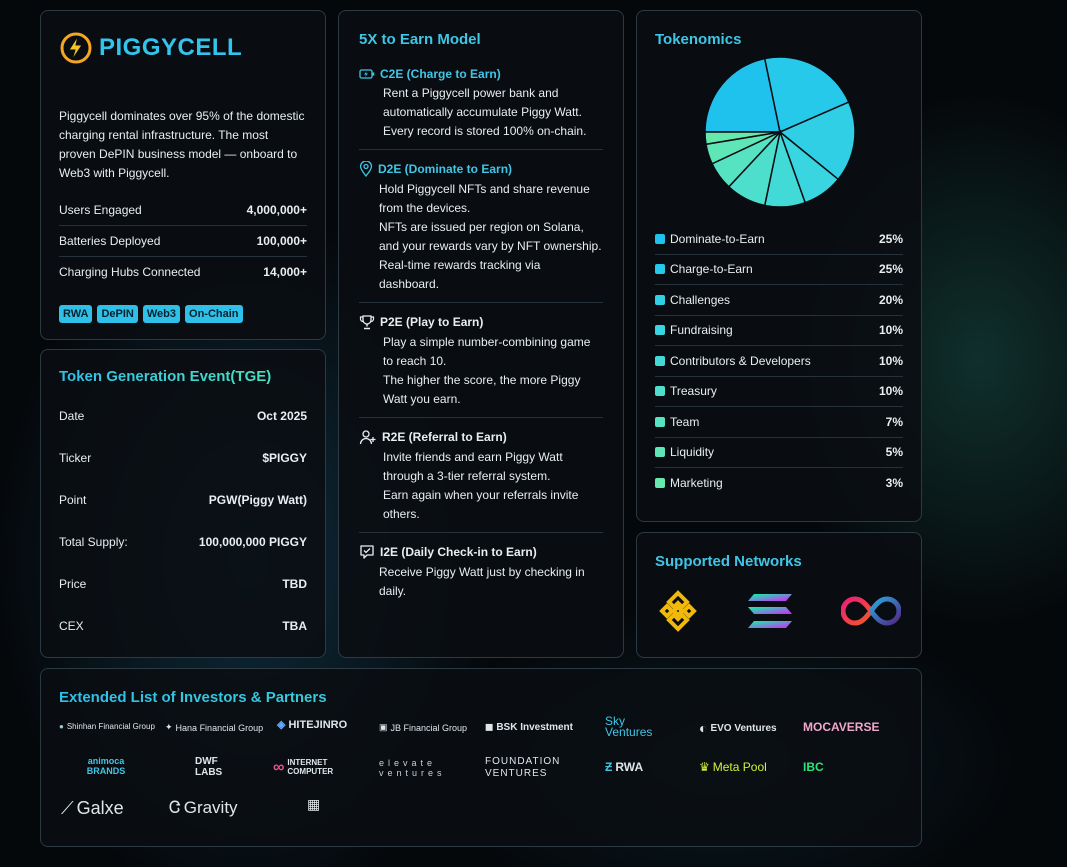 The image size is (1067, 867). Describe the element at coordinates (429, 727) in the screenshot. I see `investor-name: JB Financial Group` at that location.